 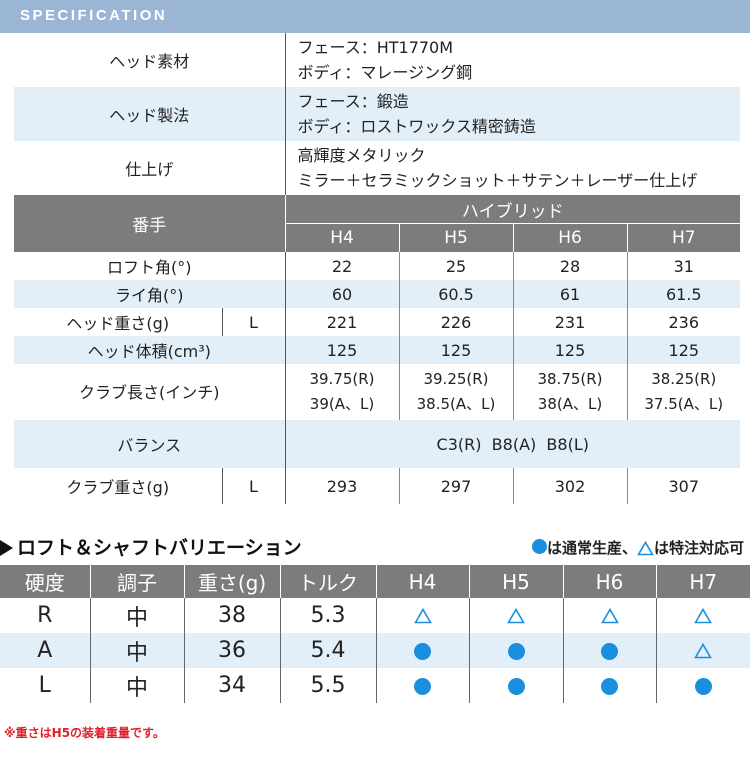 I want to click on balance-label: バランス, so click(x=150, y=444).